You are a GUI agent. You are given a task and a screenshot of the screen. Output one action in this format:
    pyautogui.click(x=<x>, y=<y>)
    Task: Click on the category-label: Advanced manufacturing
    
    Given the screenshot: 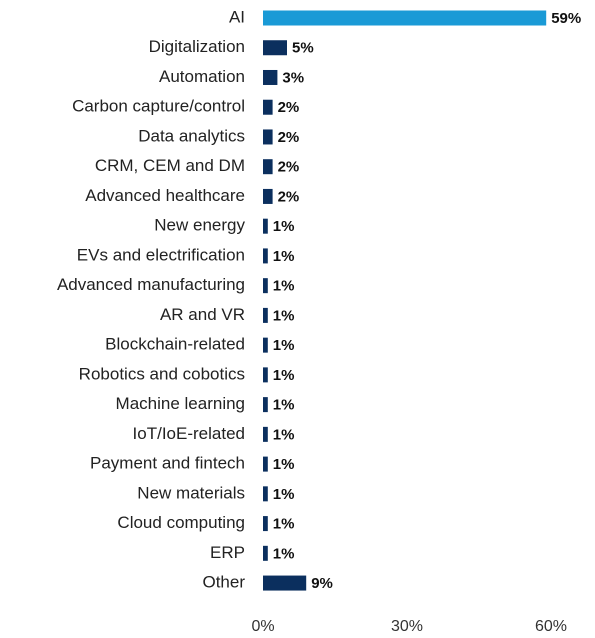 What is the action you would take?
    pyautogui.click(x=151, y=284)
    